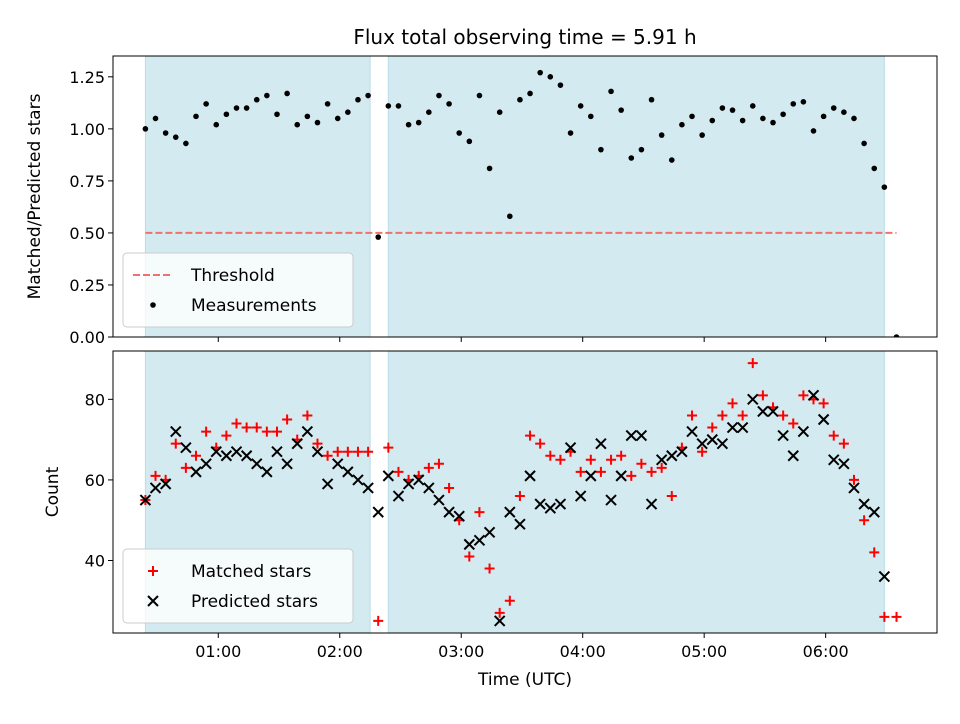  Describe the element at coordinates (254, 602) in the screenshot. I see `legend-label: Predicted stars` at that location.